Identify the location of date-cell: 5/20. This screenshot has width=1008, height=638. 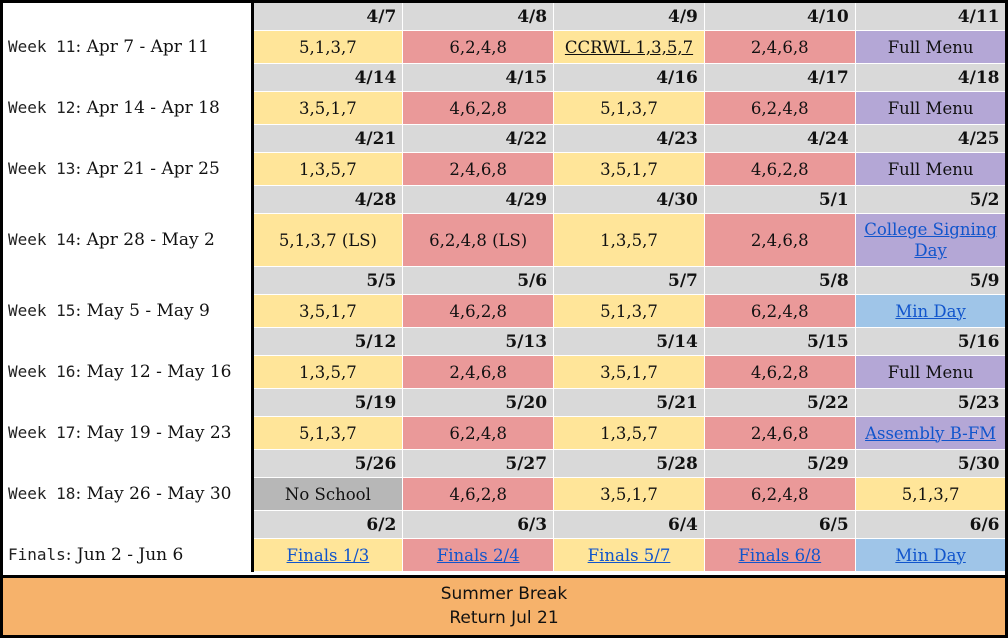
(478, 402).